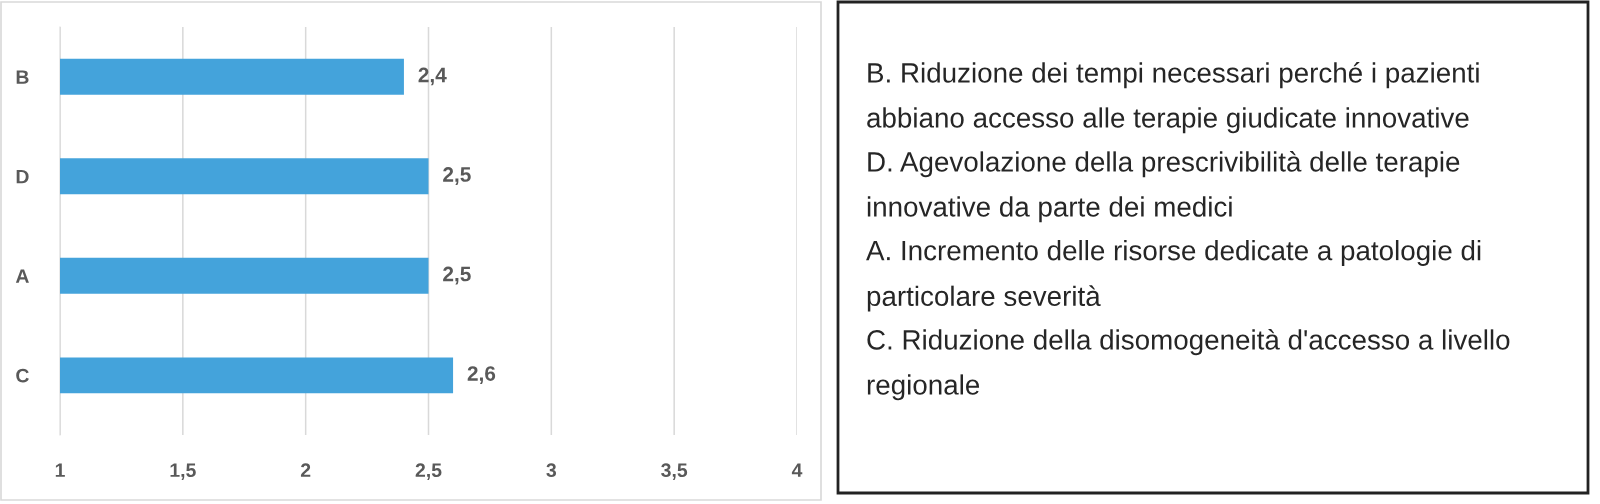 The width and height of the screenshot is (1600, 504). Describe the element at coordinates (432, 76) in the screenshot. I see `data-label: 2,4` at that location.